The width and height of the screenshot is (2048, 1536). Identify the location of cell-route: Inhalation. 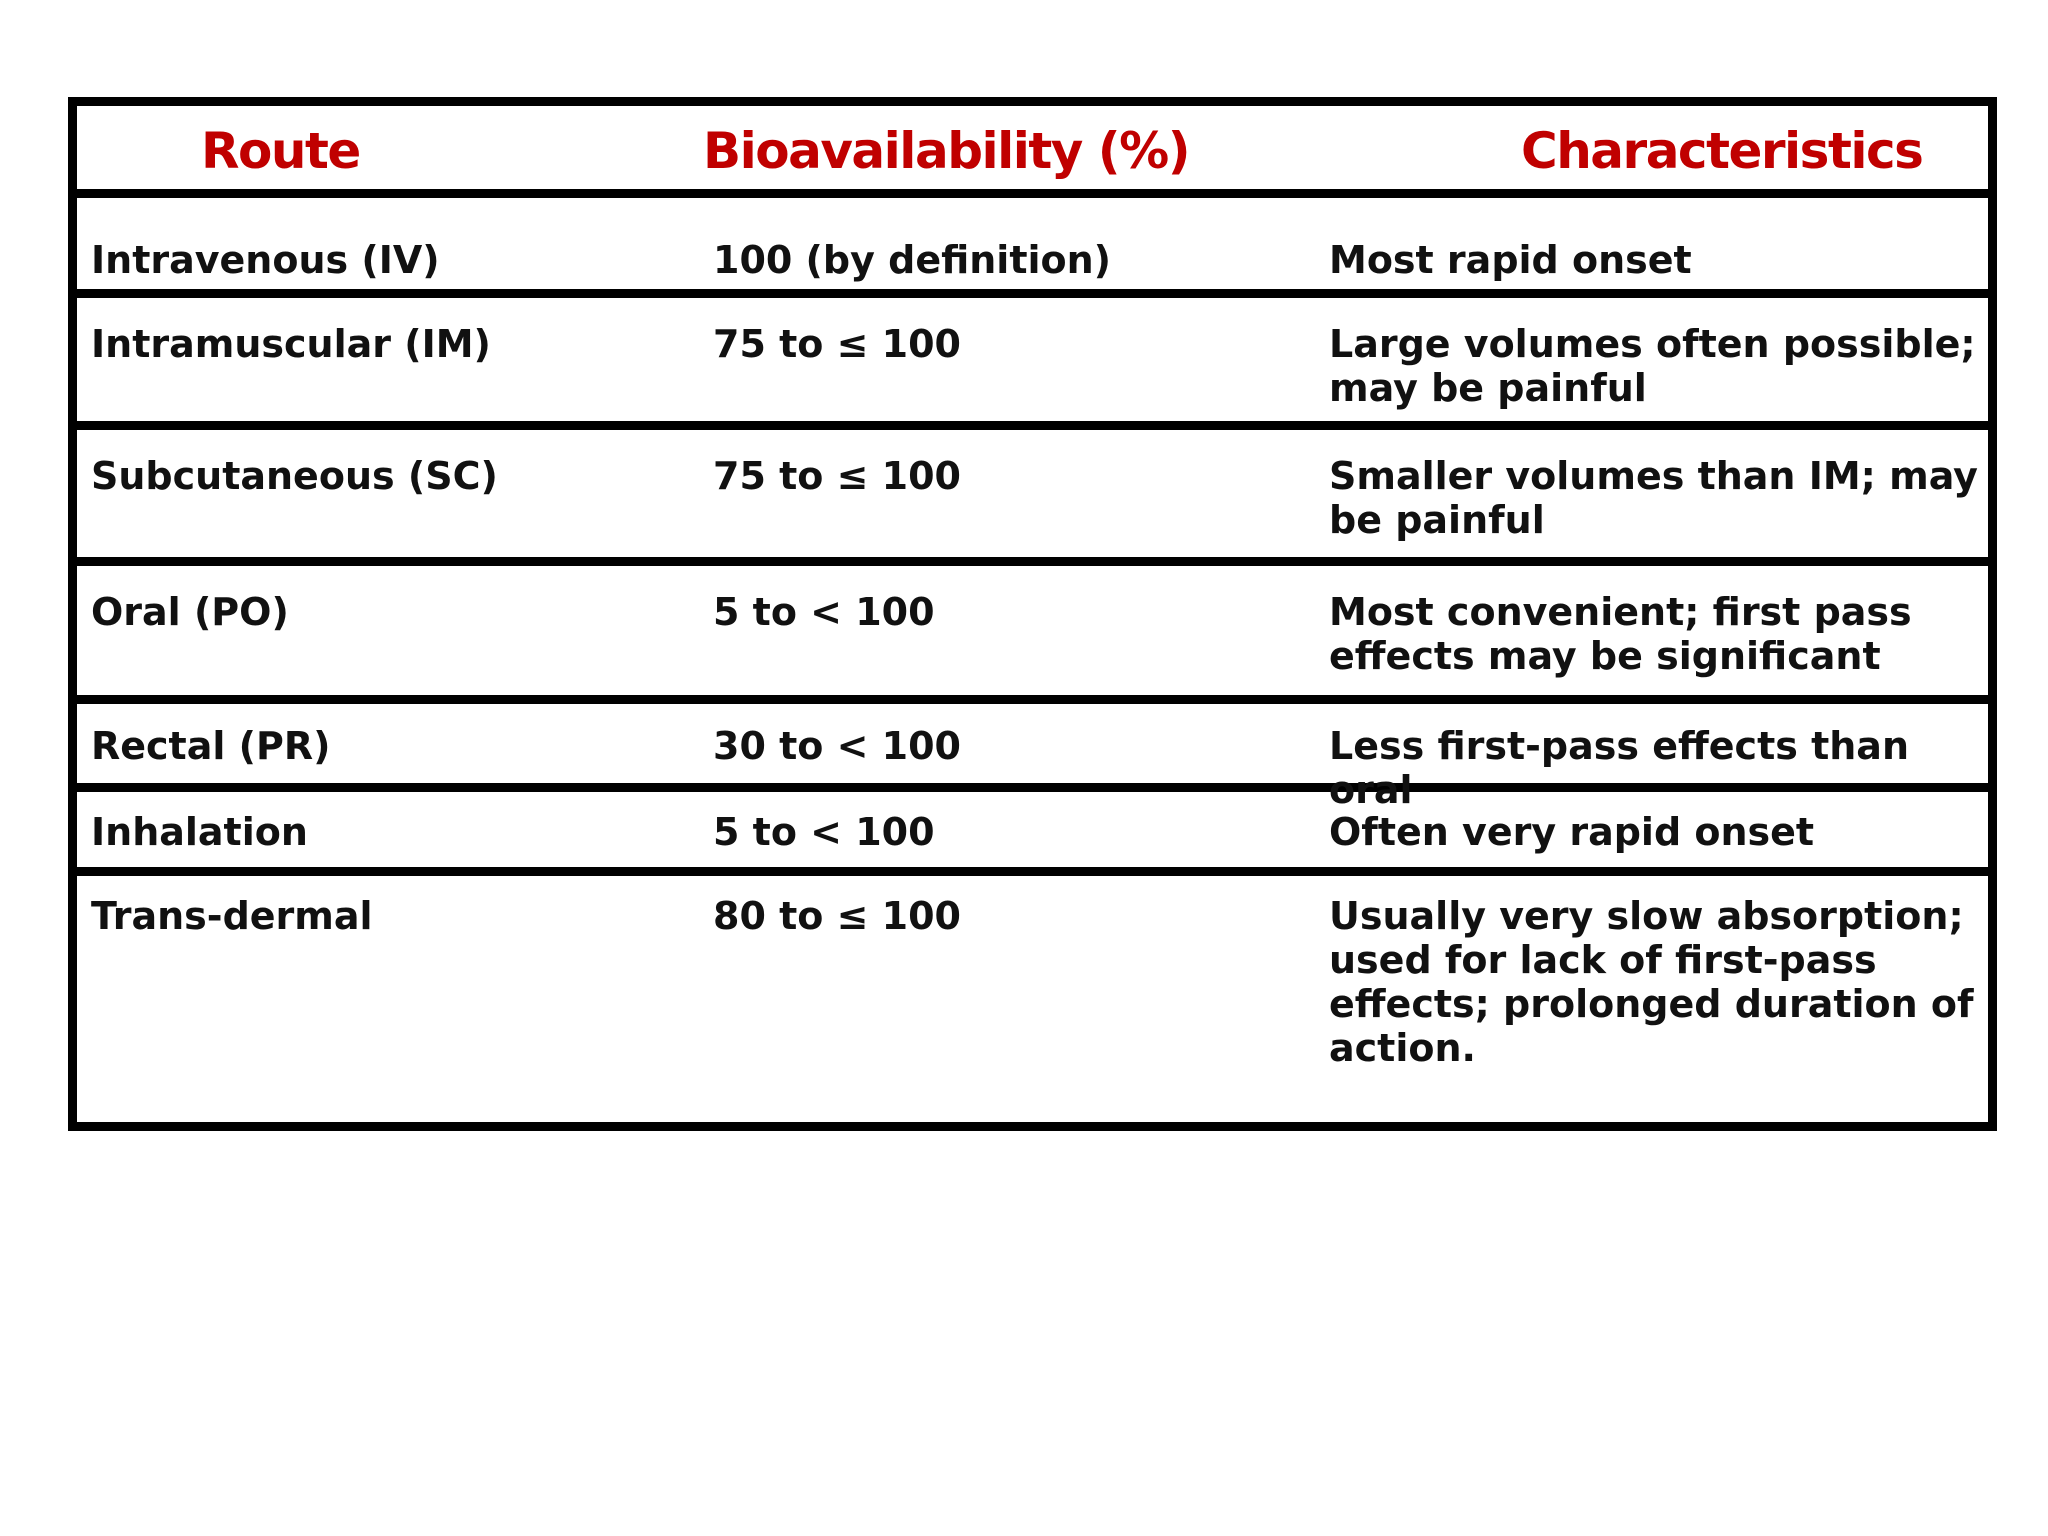
(199, 832).